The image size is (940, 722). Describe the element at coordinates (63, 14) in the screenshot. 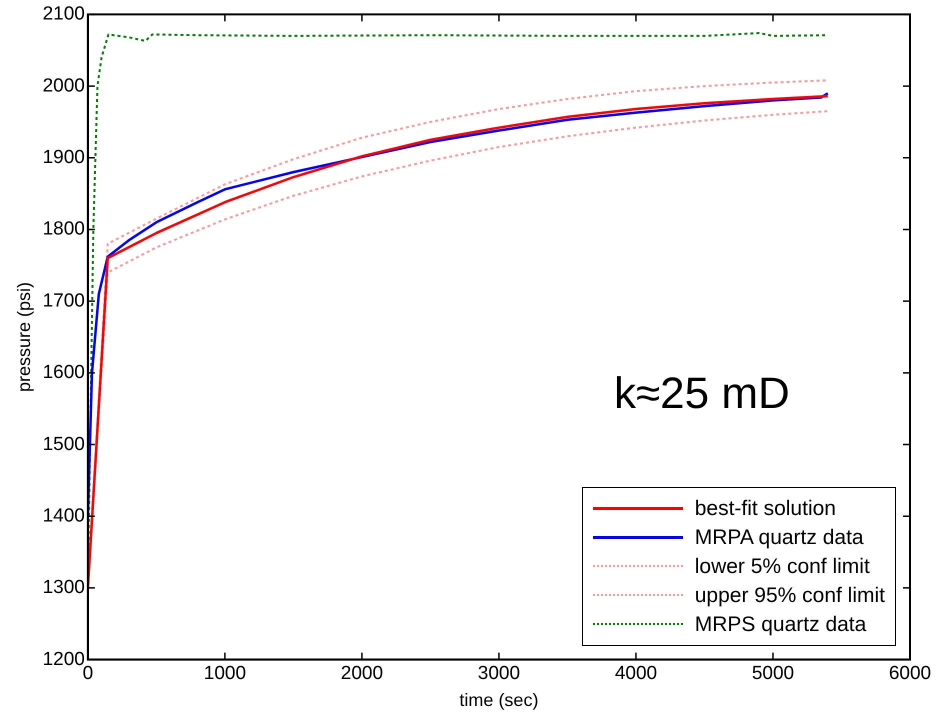

I see `y-tick-label: 2100` at that location.